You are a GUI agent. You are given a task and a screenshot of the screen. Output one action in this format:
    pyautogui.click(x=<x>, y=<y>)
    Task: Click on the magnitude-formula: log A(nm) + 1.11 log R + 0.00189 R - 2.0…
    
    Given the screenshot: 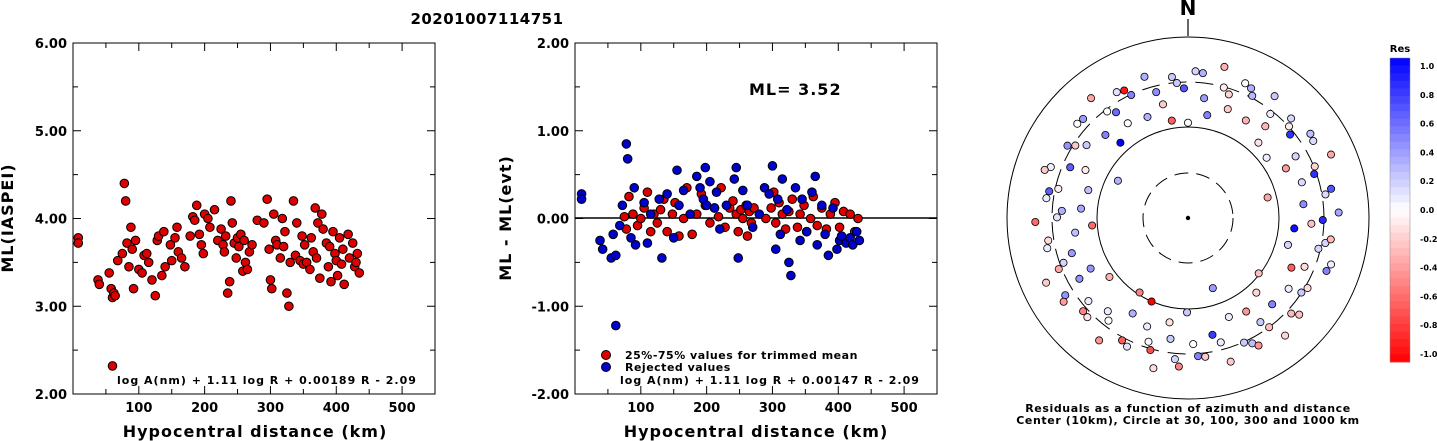 What is the action you would take?
    pyautogui.click(x=267, y=380)
    